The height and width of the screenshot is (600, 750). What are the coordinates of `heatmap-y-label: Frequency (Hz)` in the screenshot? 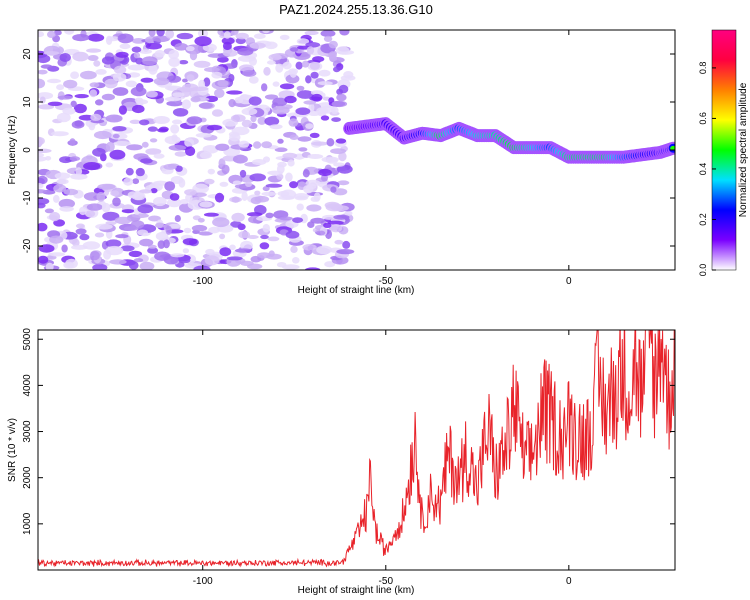 It's located at (12, 150).